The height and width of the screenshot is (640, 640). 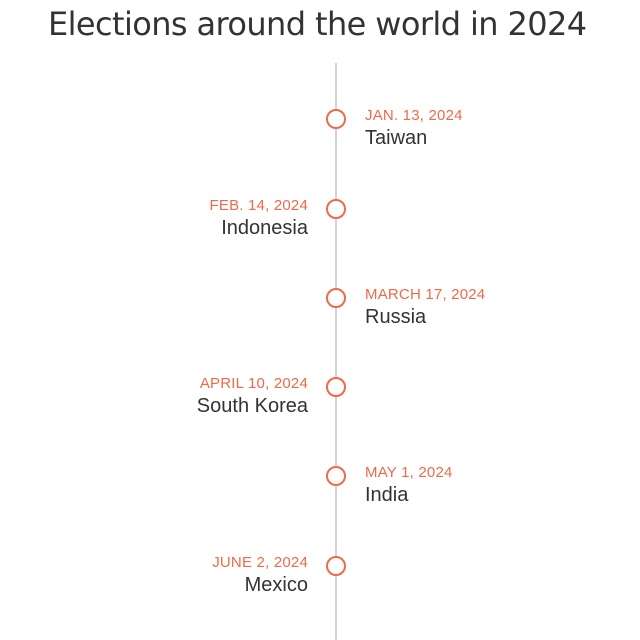 I want to click on event-label: APRIL 10, 2024 South Korea, so click(x=252, y=396).